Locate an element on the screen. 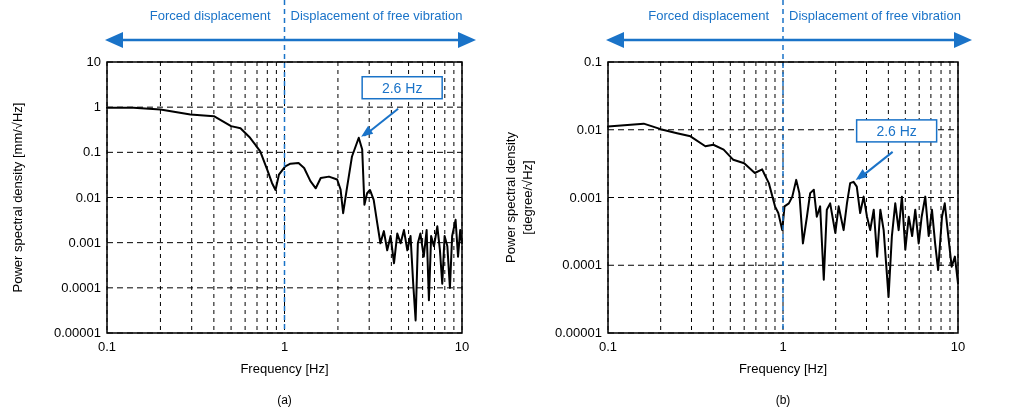  text: (a) is located at coordinates (284, 400).